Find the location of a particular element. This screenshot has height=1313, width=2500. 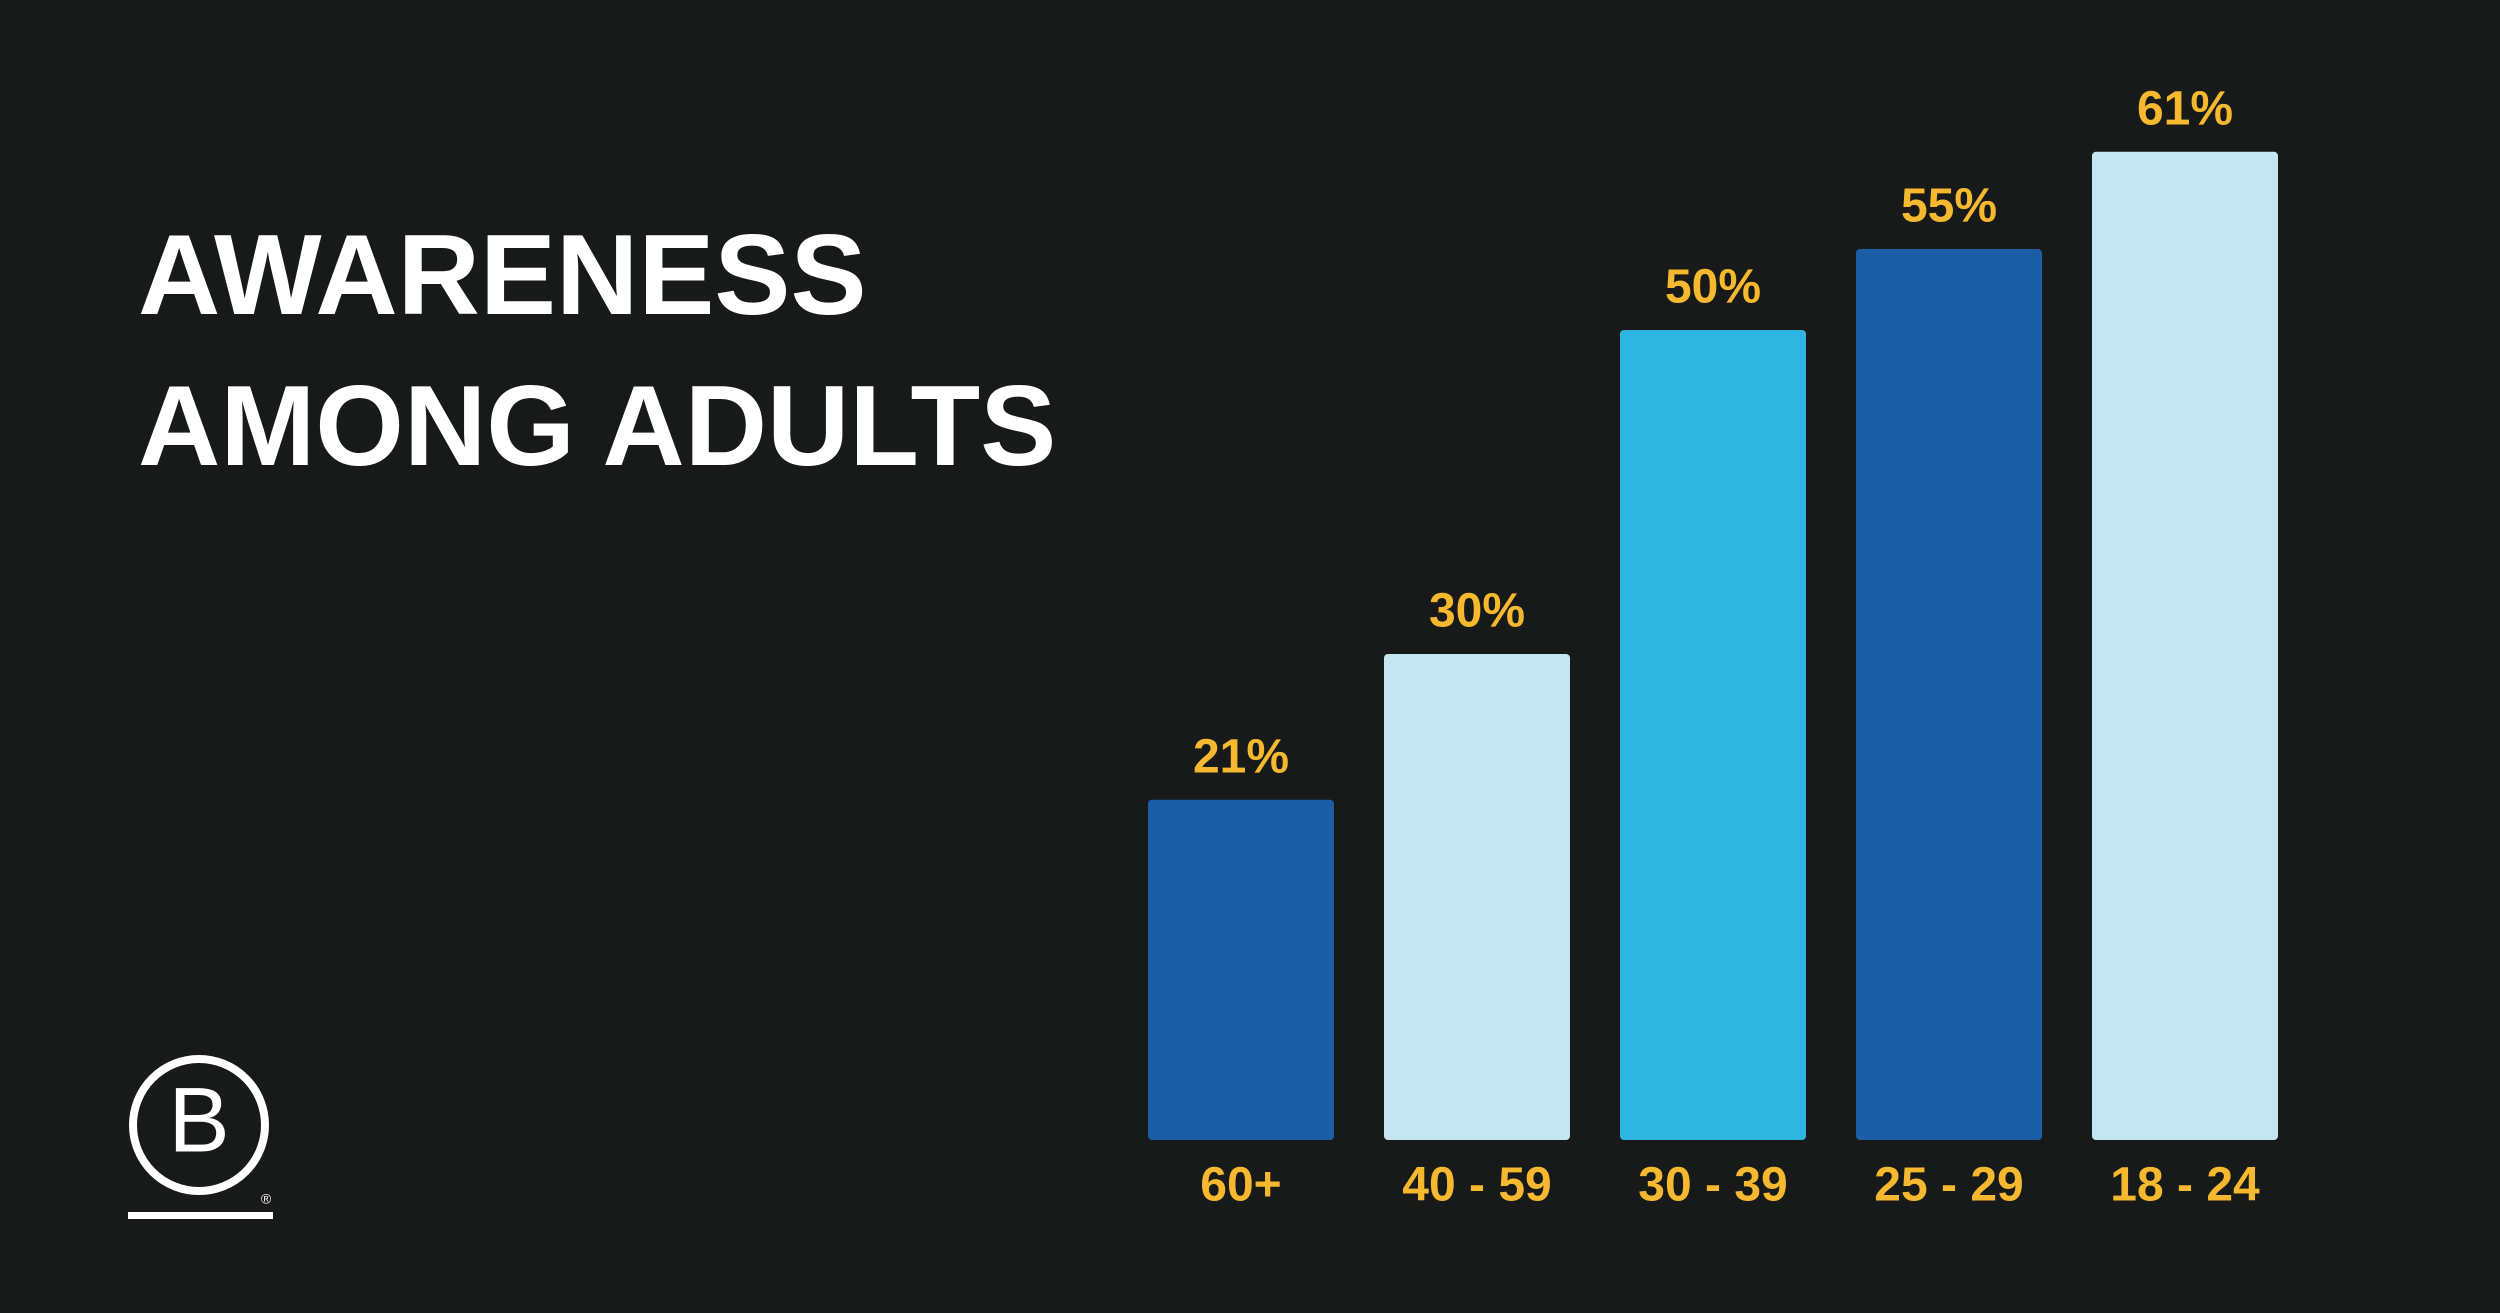

logo-underline is located at coordinates (200, 1215).